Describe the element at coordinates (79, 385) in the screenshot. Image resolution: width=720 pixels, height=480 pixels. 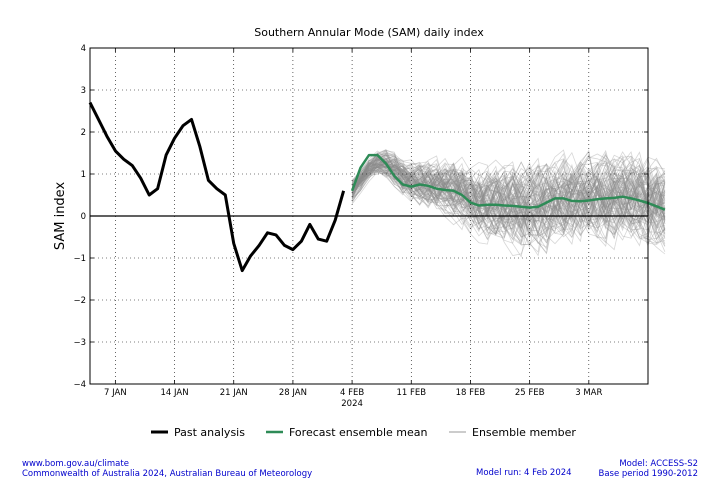
I see `y-tick-label: −4` at that location.